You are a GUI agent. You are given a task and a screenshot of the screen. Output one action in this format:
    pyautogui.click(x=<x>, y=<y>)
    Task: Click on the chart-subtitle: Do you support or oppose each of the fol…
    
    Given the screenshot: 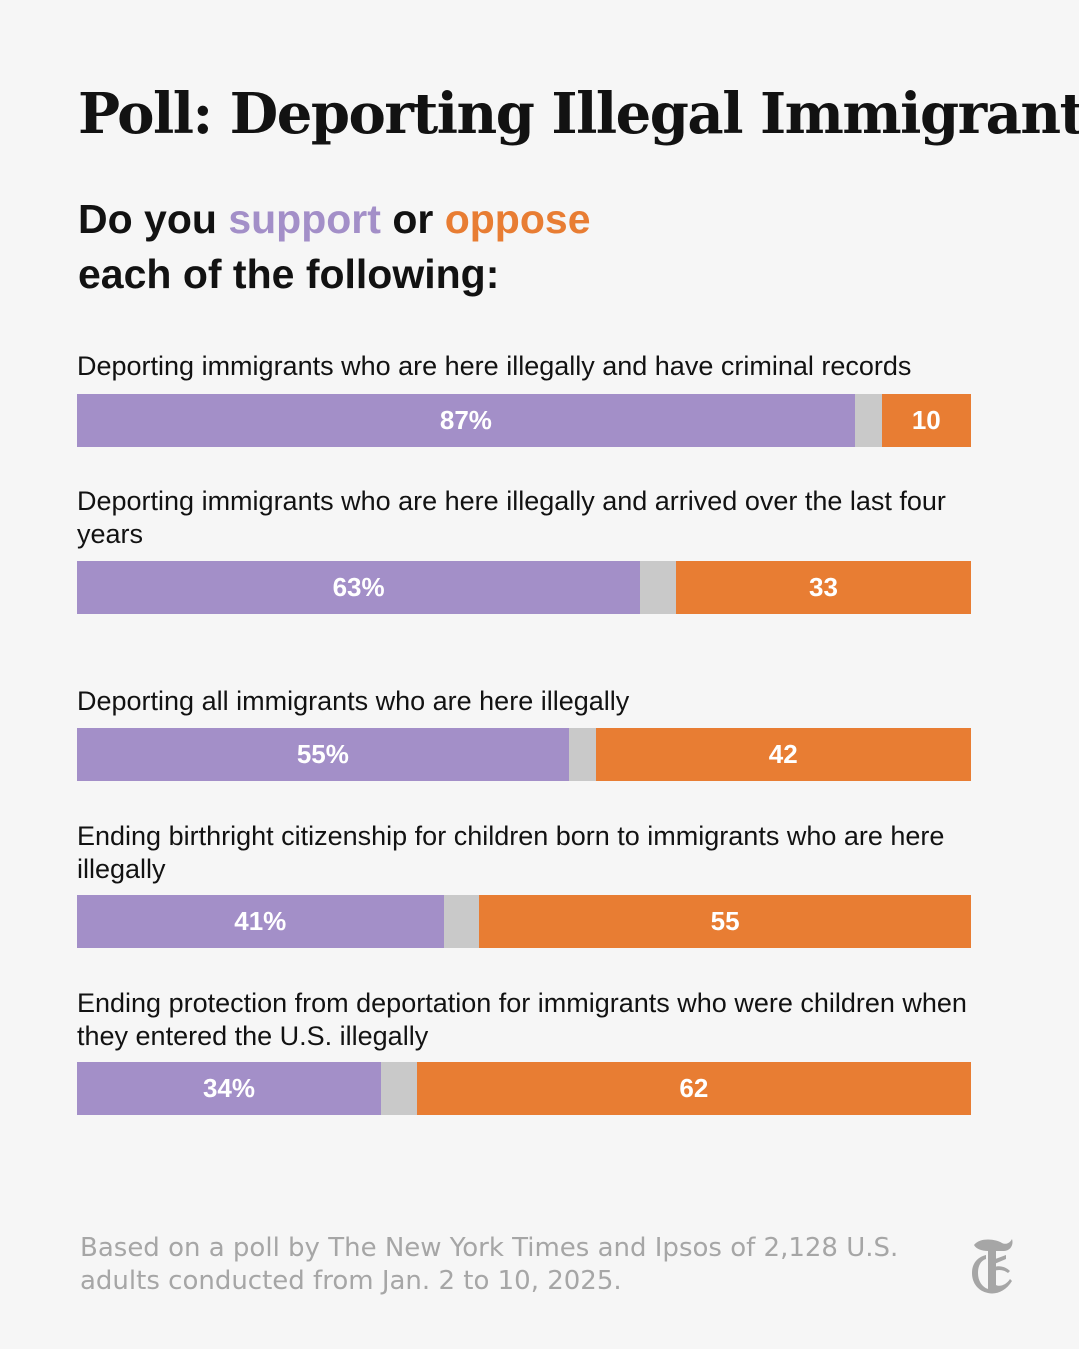 What is the action you would take?
    pyautogui.click(x=334, y=247)
    